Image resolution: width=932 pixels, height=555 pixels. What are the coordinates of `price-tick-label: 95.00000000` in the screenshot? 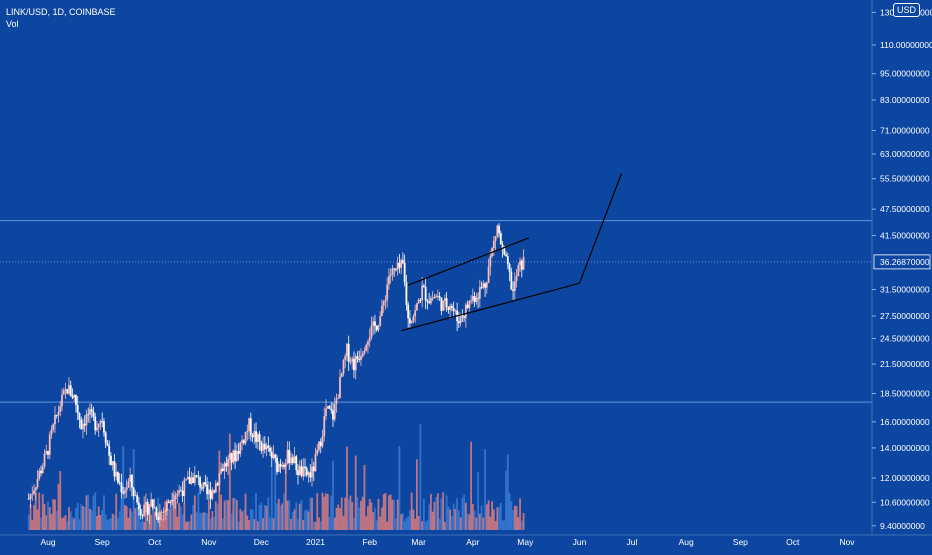 It's located at (905, 74).